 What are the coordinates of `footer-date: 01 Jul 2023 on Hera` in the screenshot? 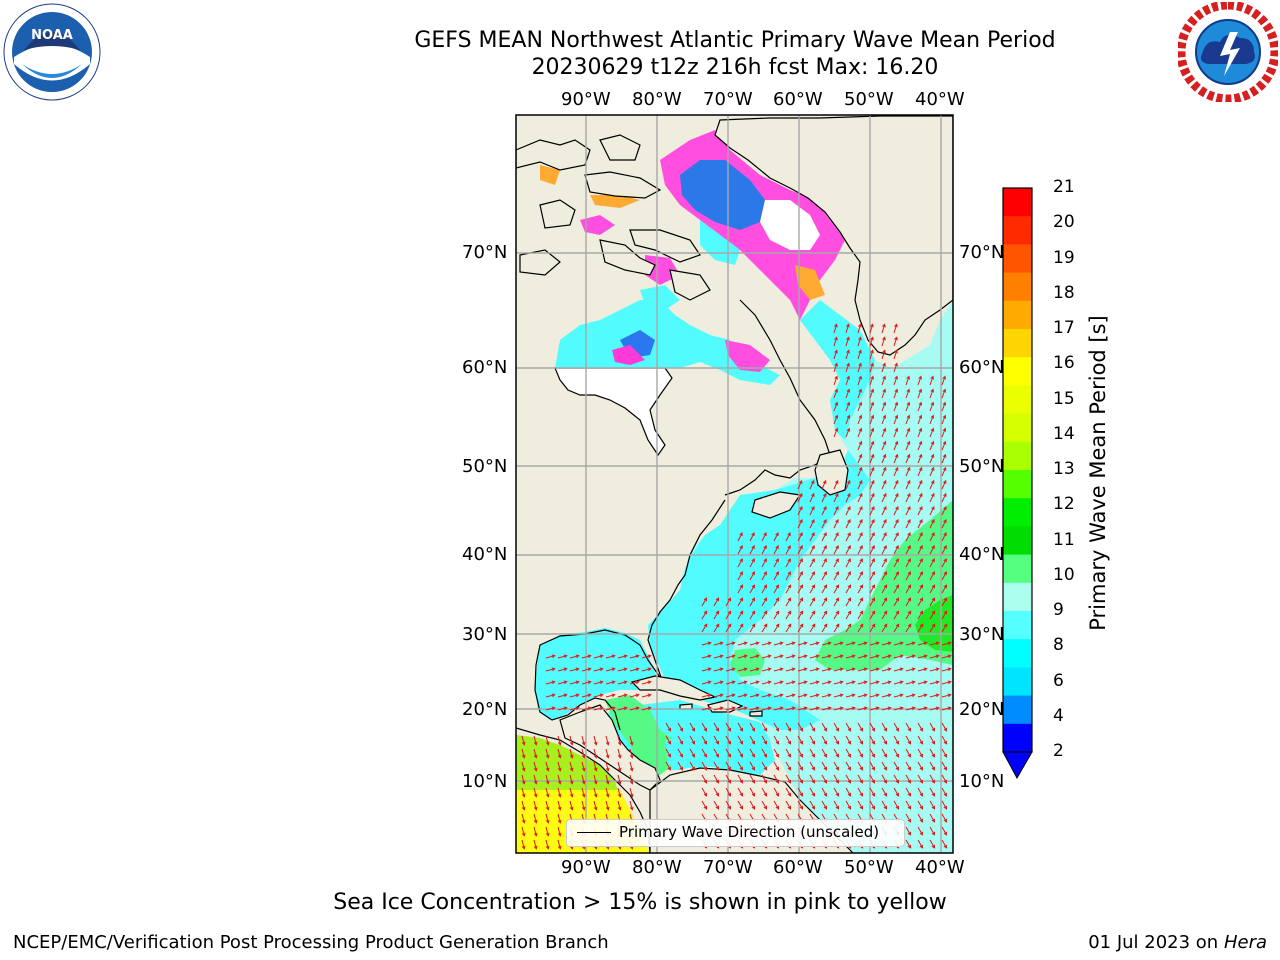 It's located at (1177, 942).